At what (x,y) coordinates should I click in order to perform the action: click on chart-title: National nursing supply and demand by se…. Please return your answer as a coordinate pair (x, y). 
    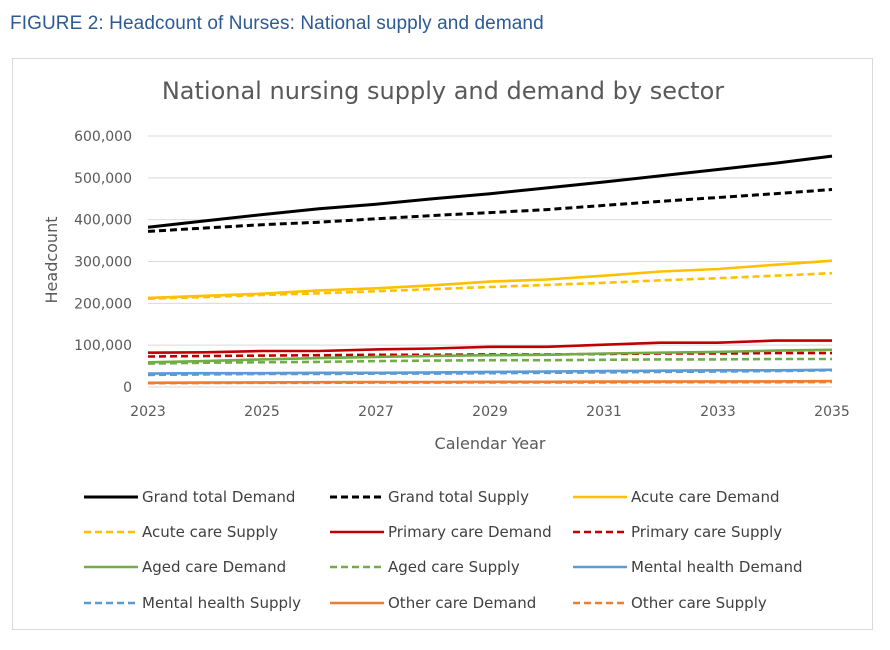
    Looking at the image, I should click on (443, 91).